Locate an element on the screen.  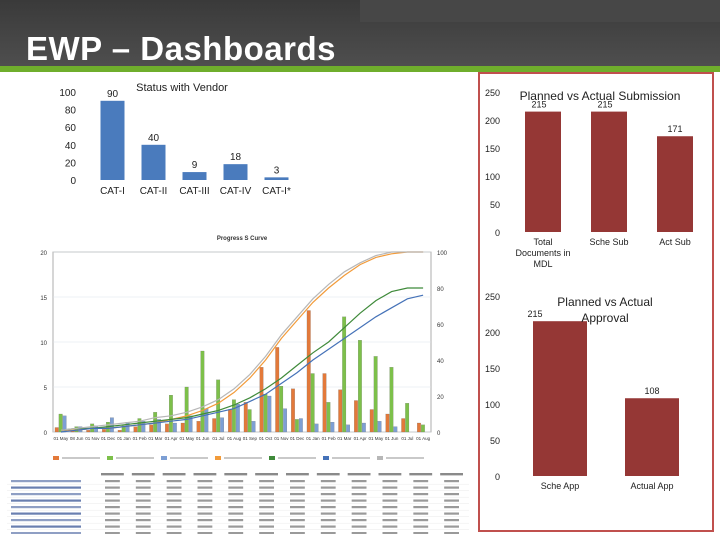
y-tick-label: 10 is located at coordinates (43, 344).